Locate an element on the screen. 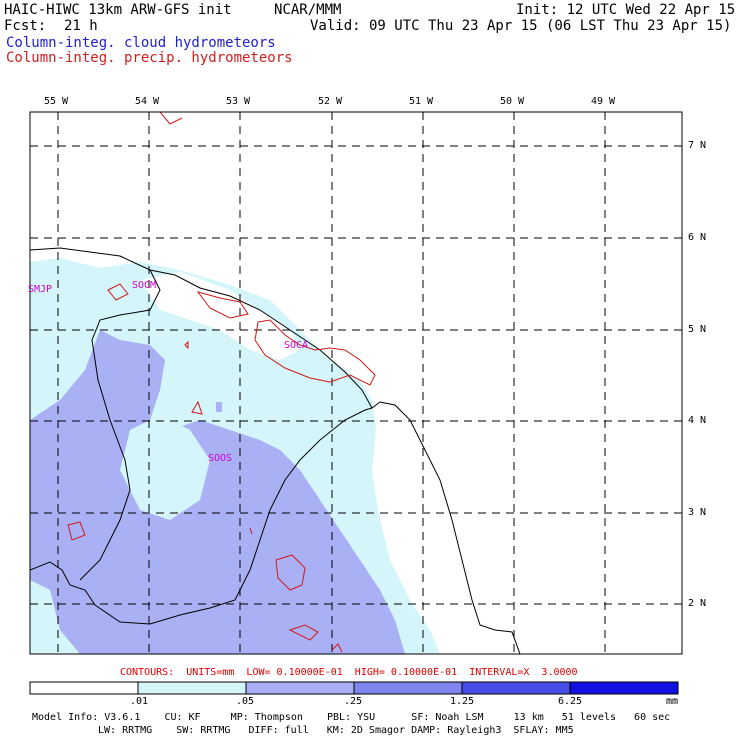 This screenshot has width=740, height=740. station-socm: SOCM is located at coordinates (144, 285).